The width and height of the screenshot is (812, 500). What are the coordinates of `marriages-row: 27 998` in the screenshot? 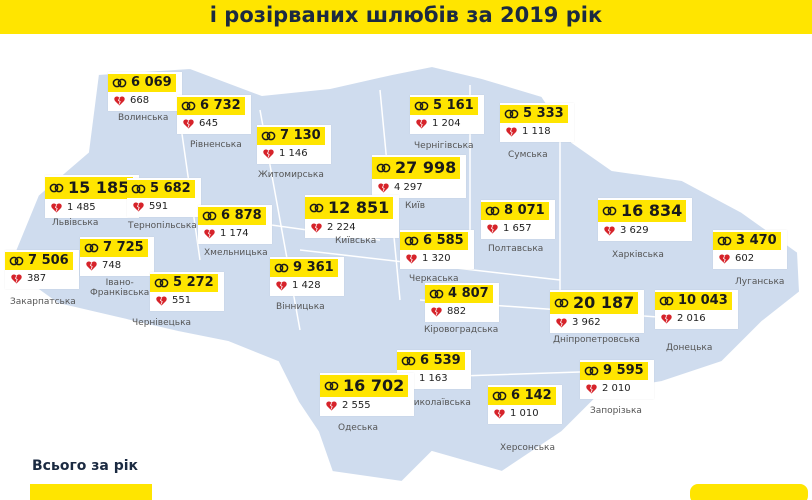 It's located at (416, 168).